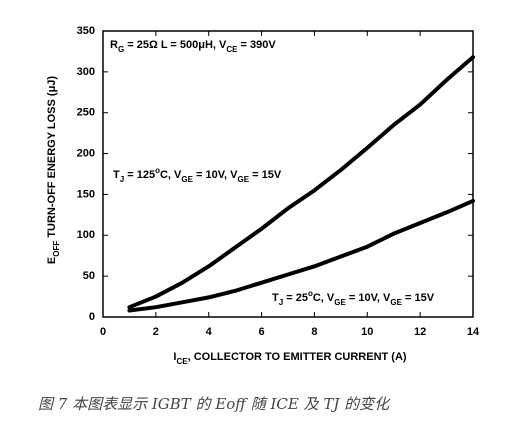  Describe the element at coordinates (103, 332) in the screenshot. I see `x-tick-label: 0` at that location.